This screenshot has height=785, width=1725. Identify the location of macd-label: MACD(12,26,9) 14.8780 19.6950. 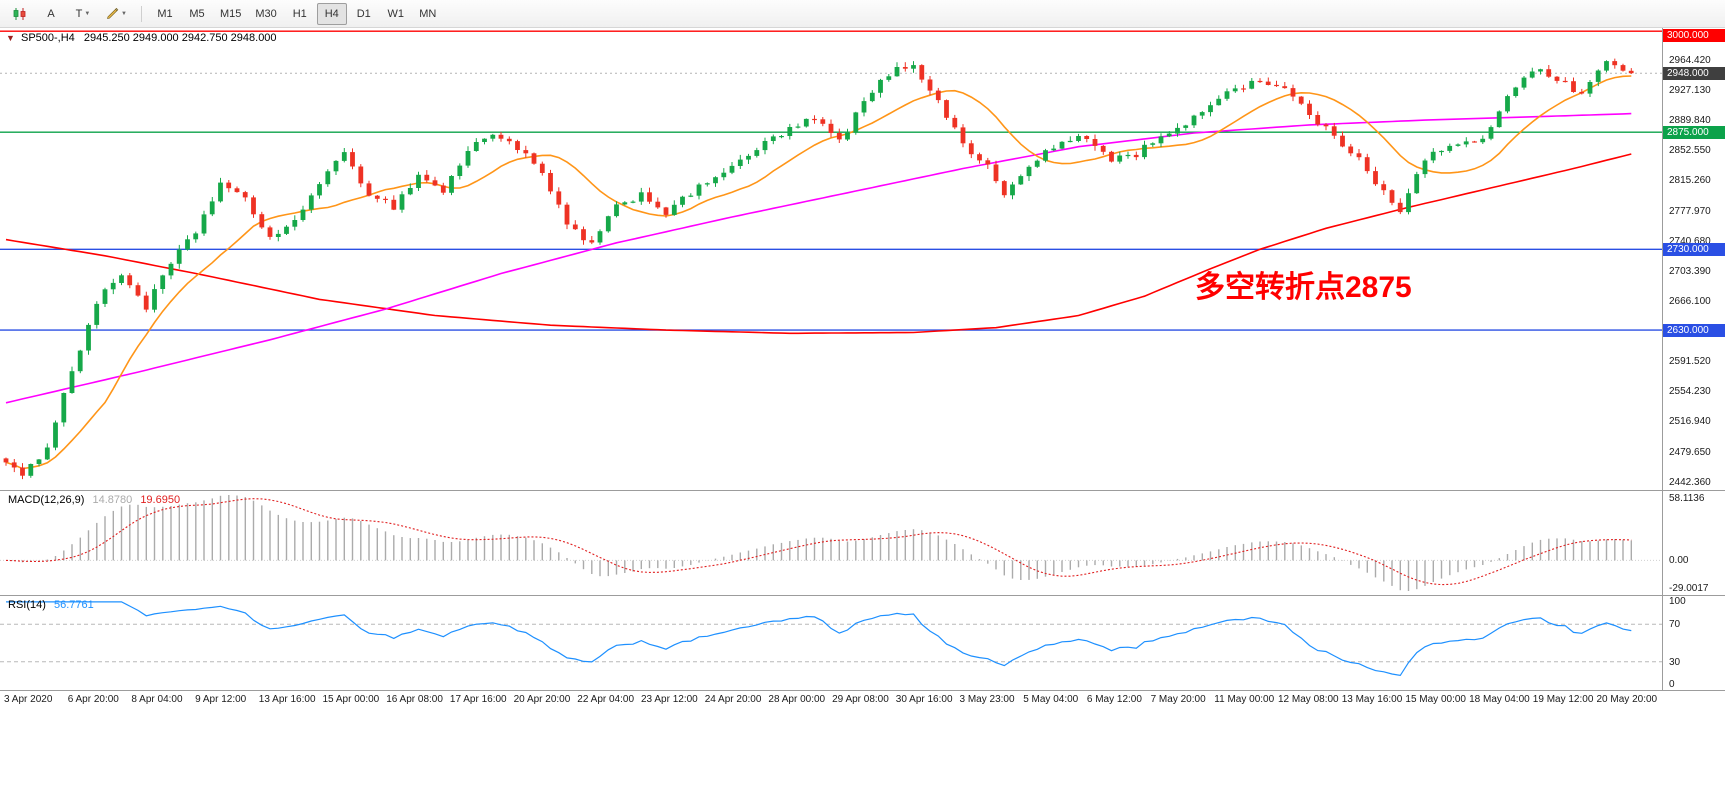
(94, 500).